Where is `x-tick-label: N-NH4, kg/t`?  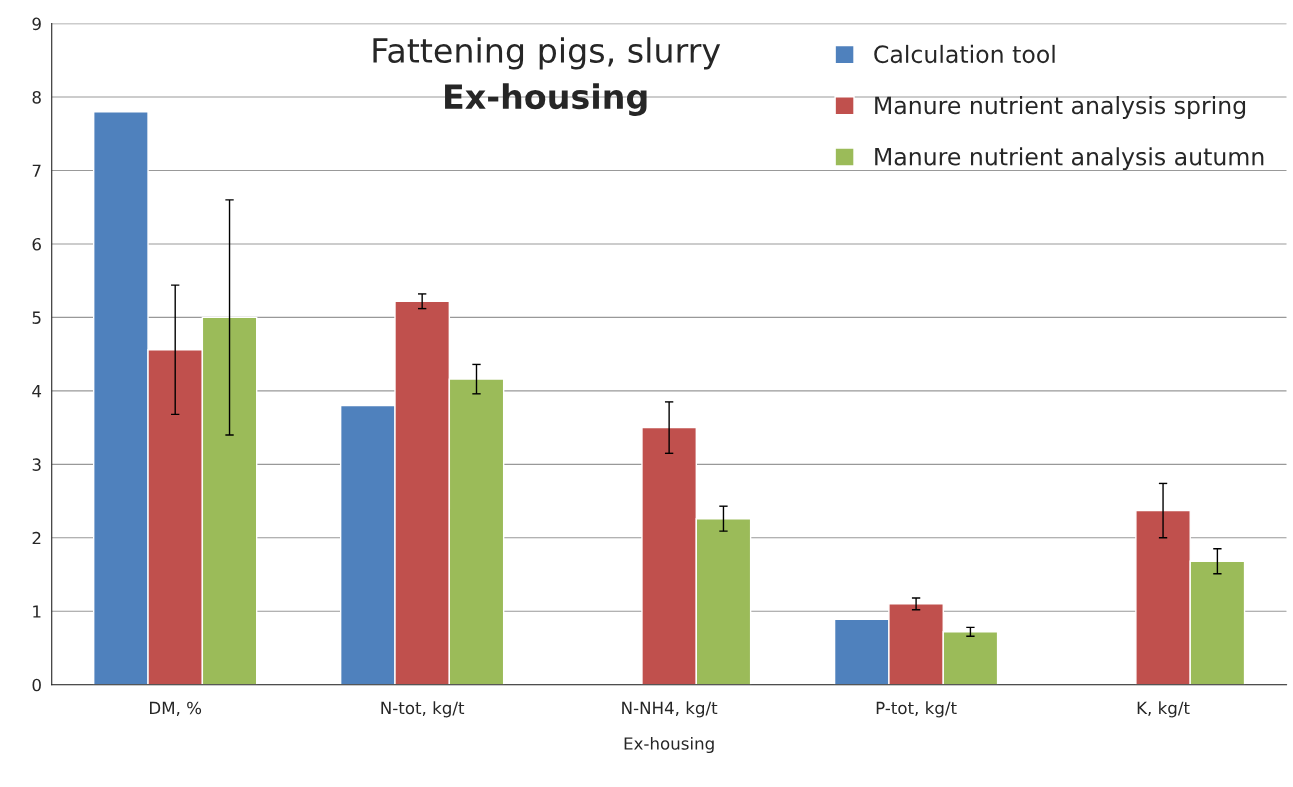 x-tick-label: N-NH4, kg/t is located at coordinates (670, 709).